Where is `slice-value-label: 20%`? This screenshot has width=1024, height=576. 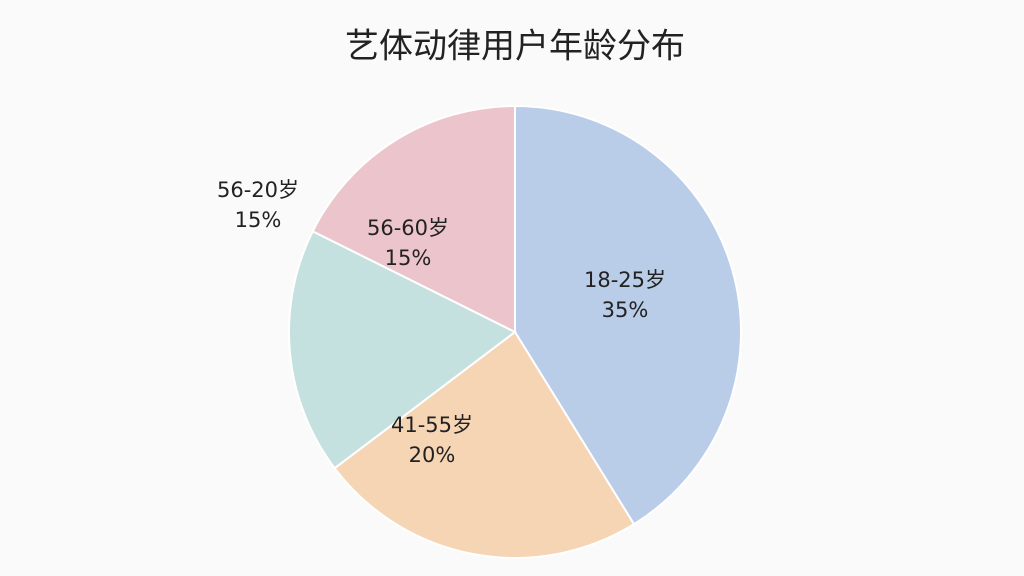 slice-value-label: 20% is located at coordinates (432, 455).